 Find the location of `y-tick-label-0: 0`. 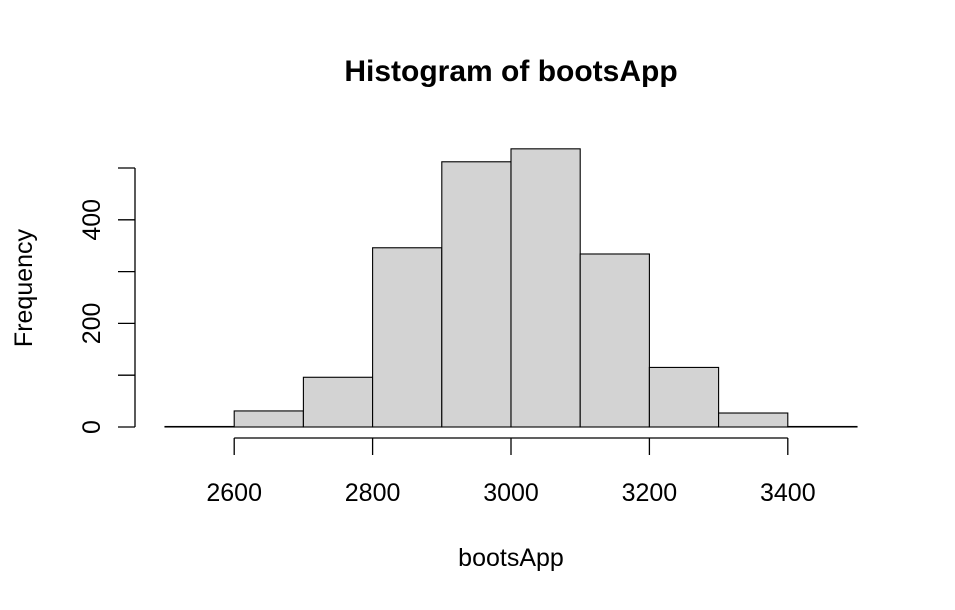

y-tick-label-0: 0 is located at coordinates (92, 427).